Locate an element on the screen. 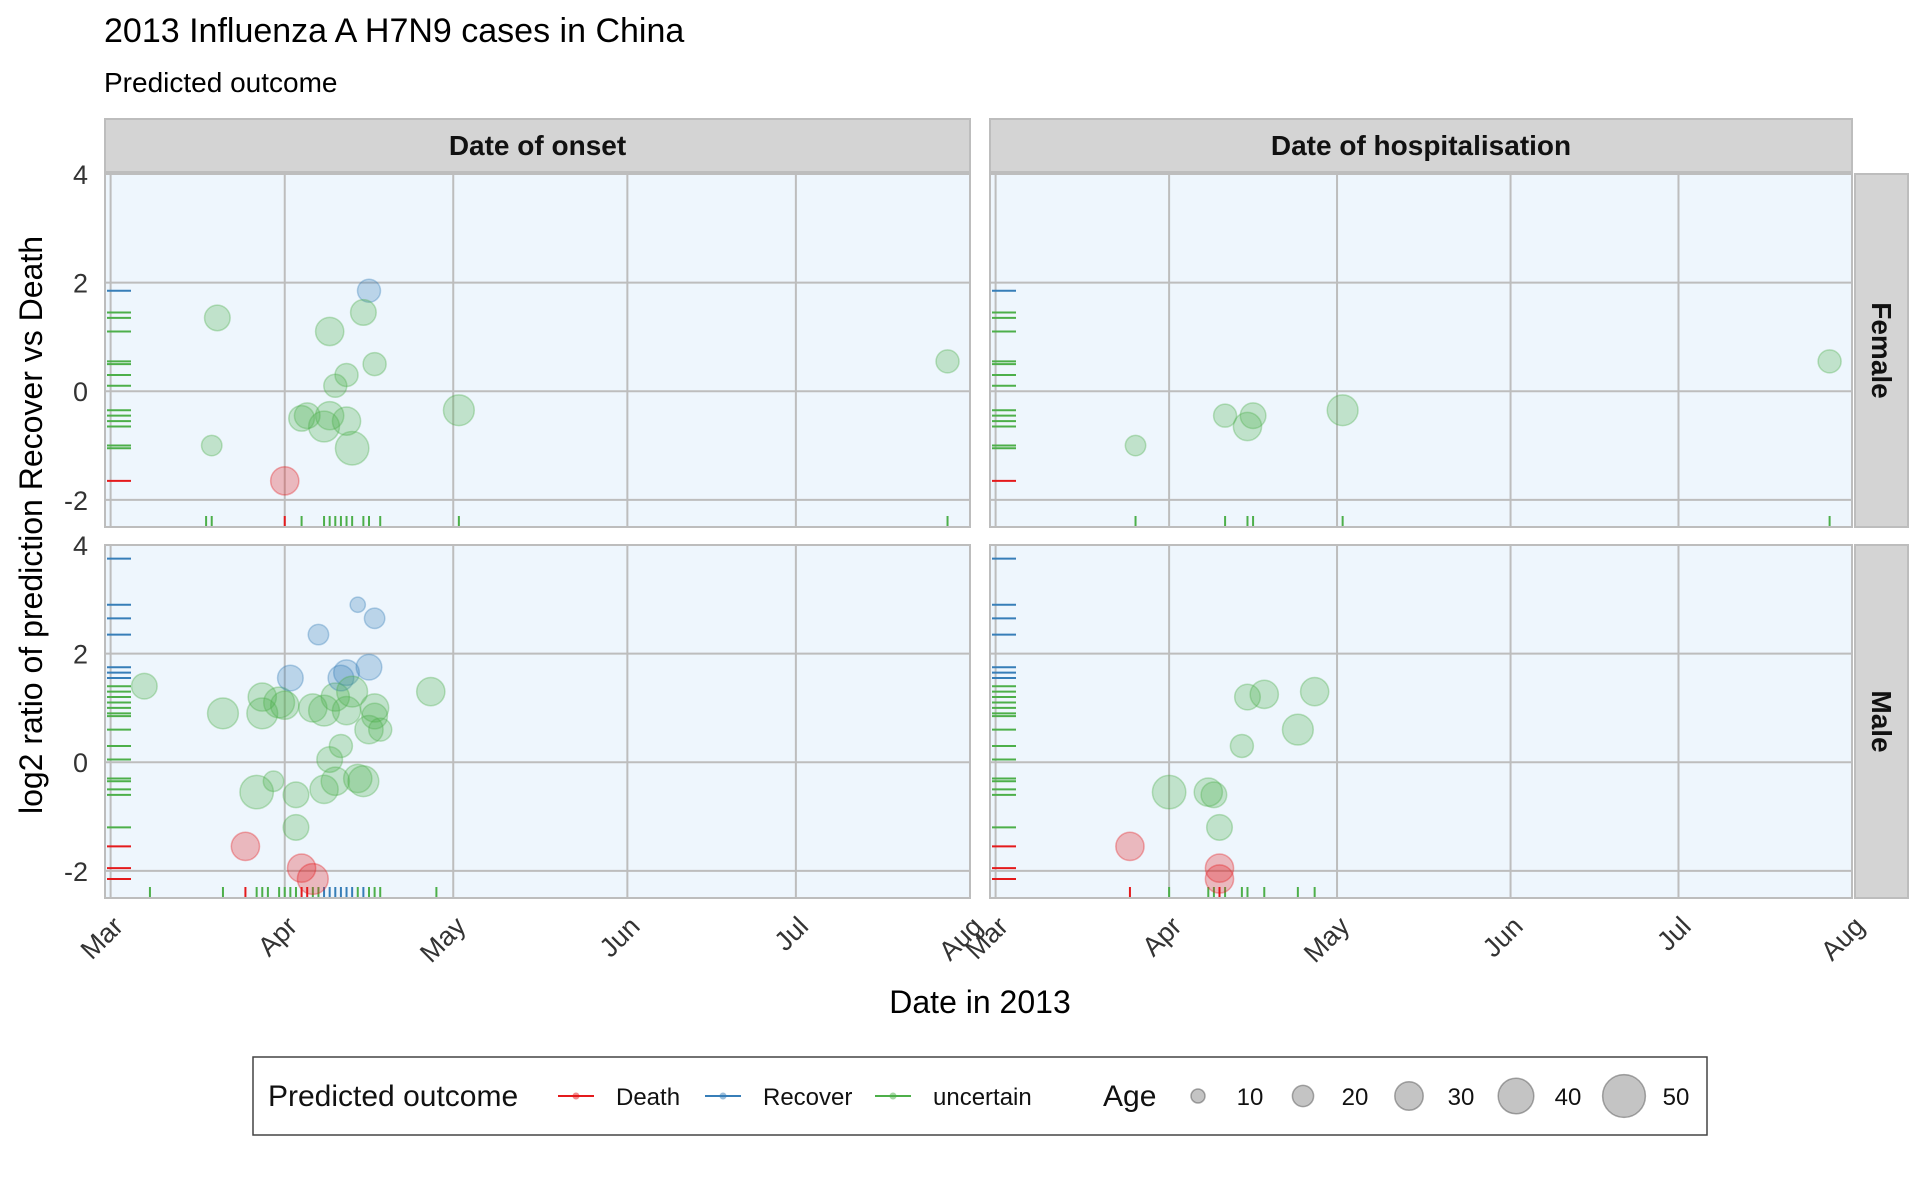 The image size is (1920, 1186). panel-0-0: 4 2 0 -2 is located at coordinates (517, 344).